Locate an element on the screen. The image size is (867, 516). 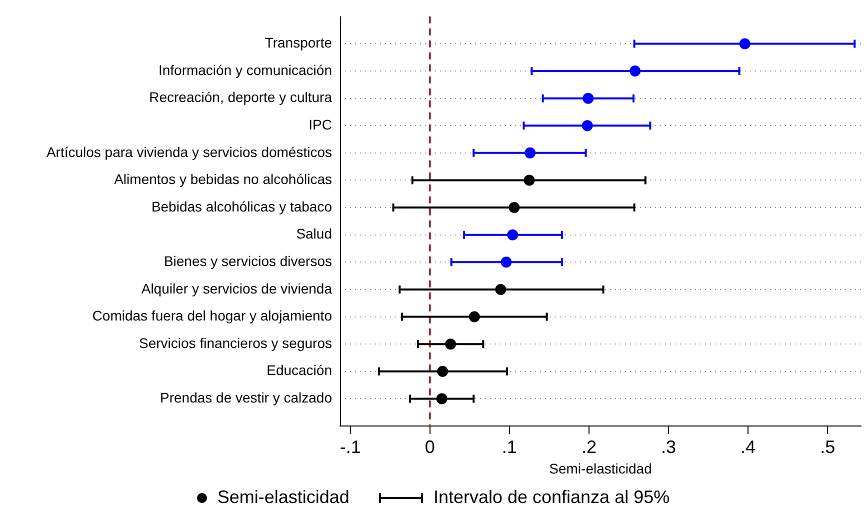
x-axis-title: Semi-elasticidad is located at coordinates (600, 468).